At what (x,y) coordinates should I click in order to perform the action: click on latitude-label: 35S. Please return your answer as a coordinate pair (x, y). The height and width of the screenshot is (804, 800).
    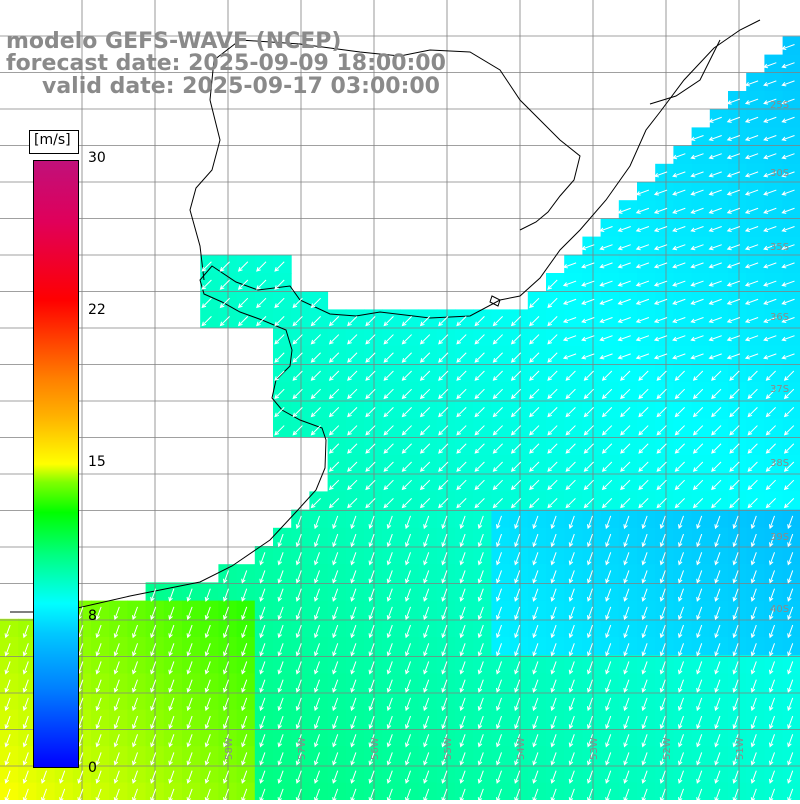
    Looking at the image, I should click on (779, 247).